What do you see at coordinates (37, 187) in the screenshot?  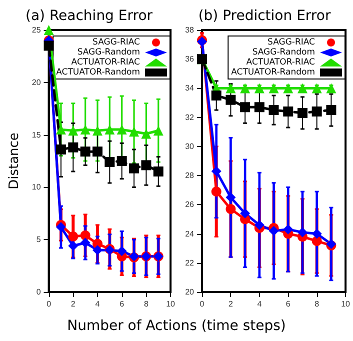 I see `y-tick-label: 10` at bounding box center [37, 187].